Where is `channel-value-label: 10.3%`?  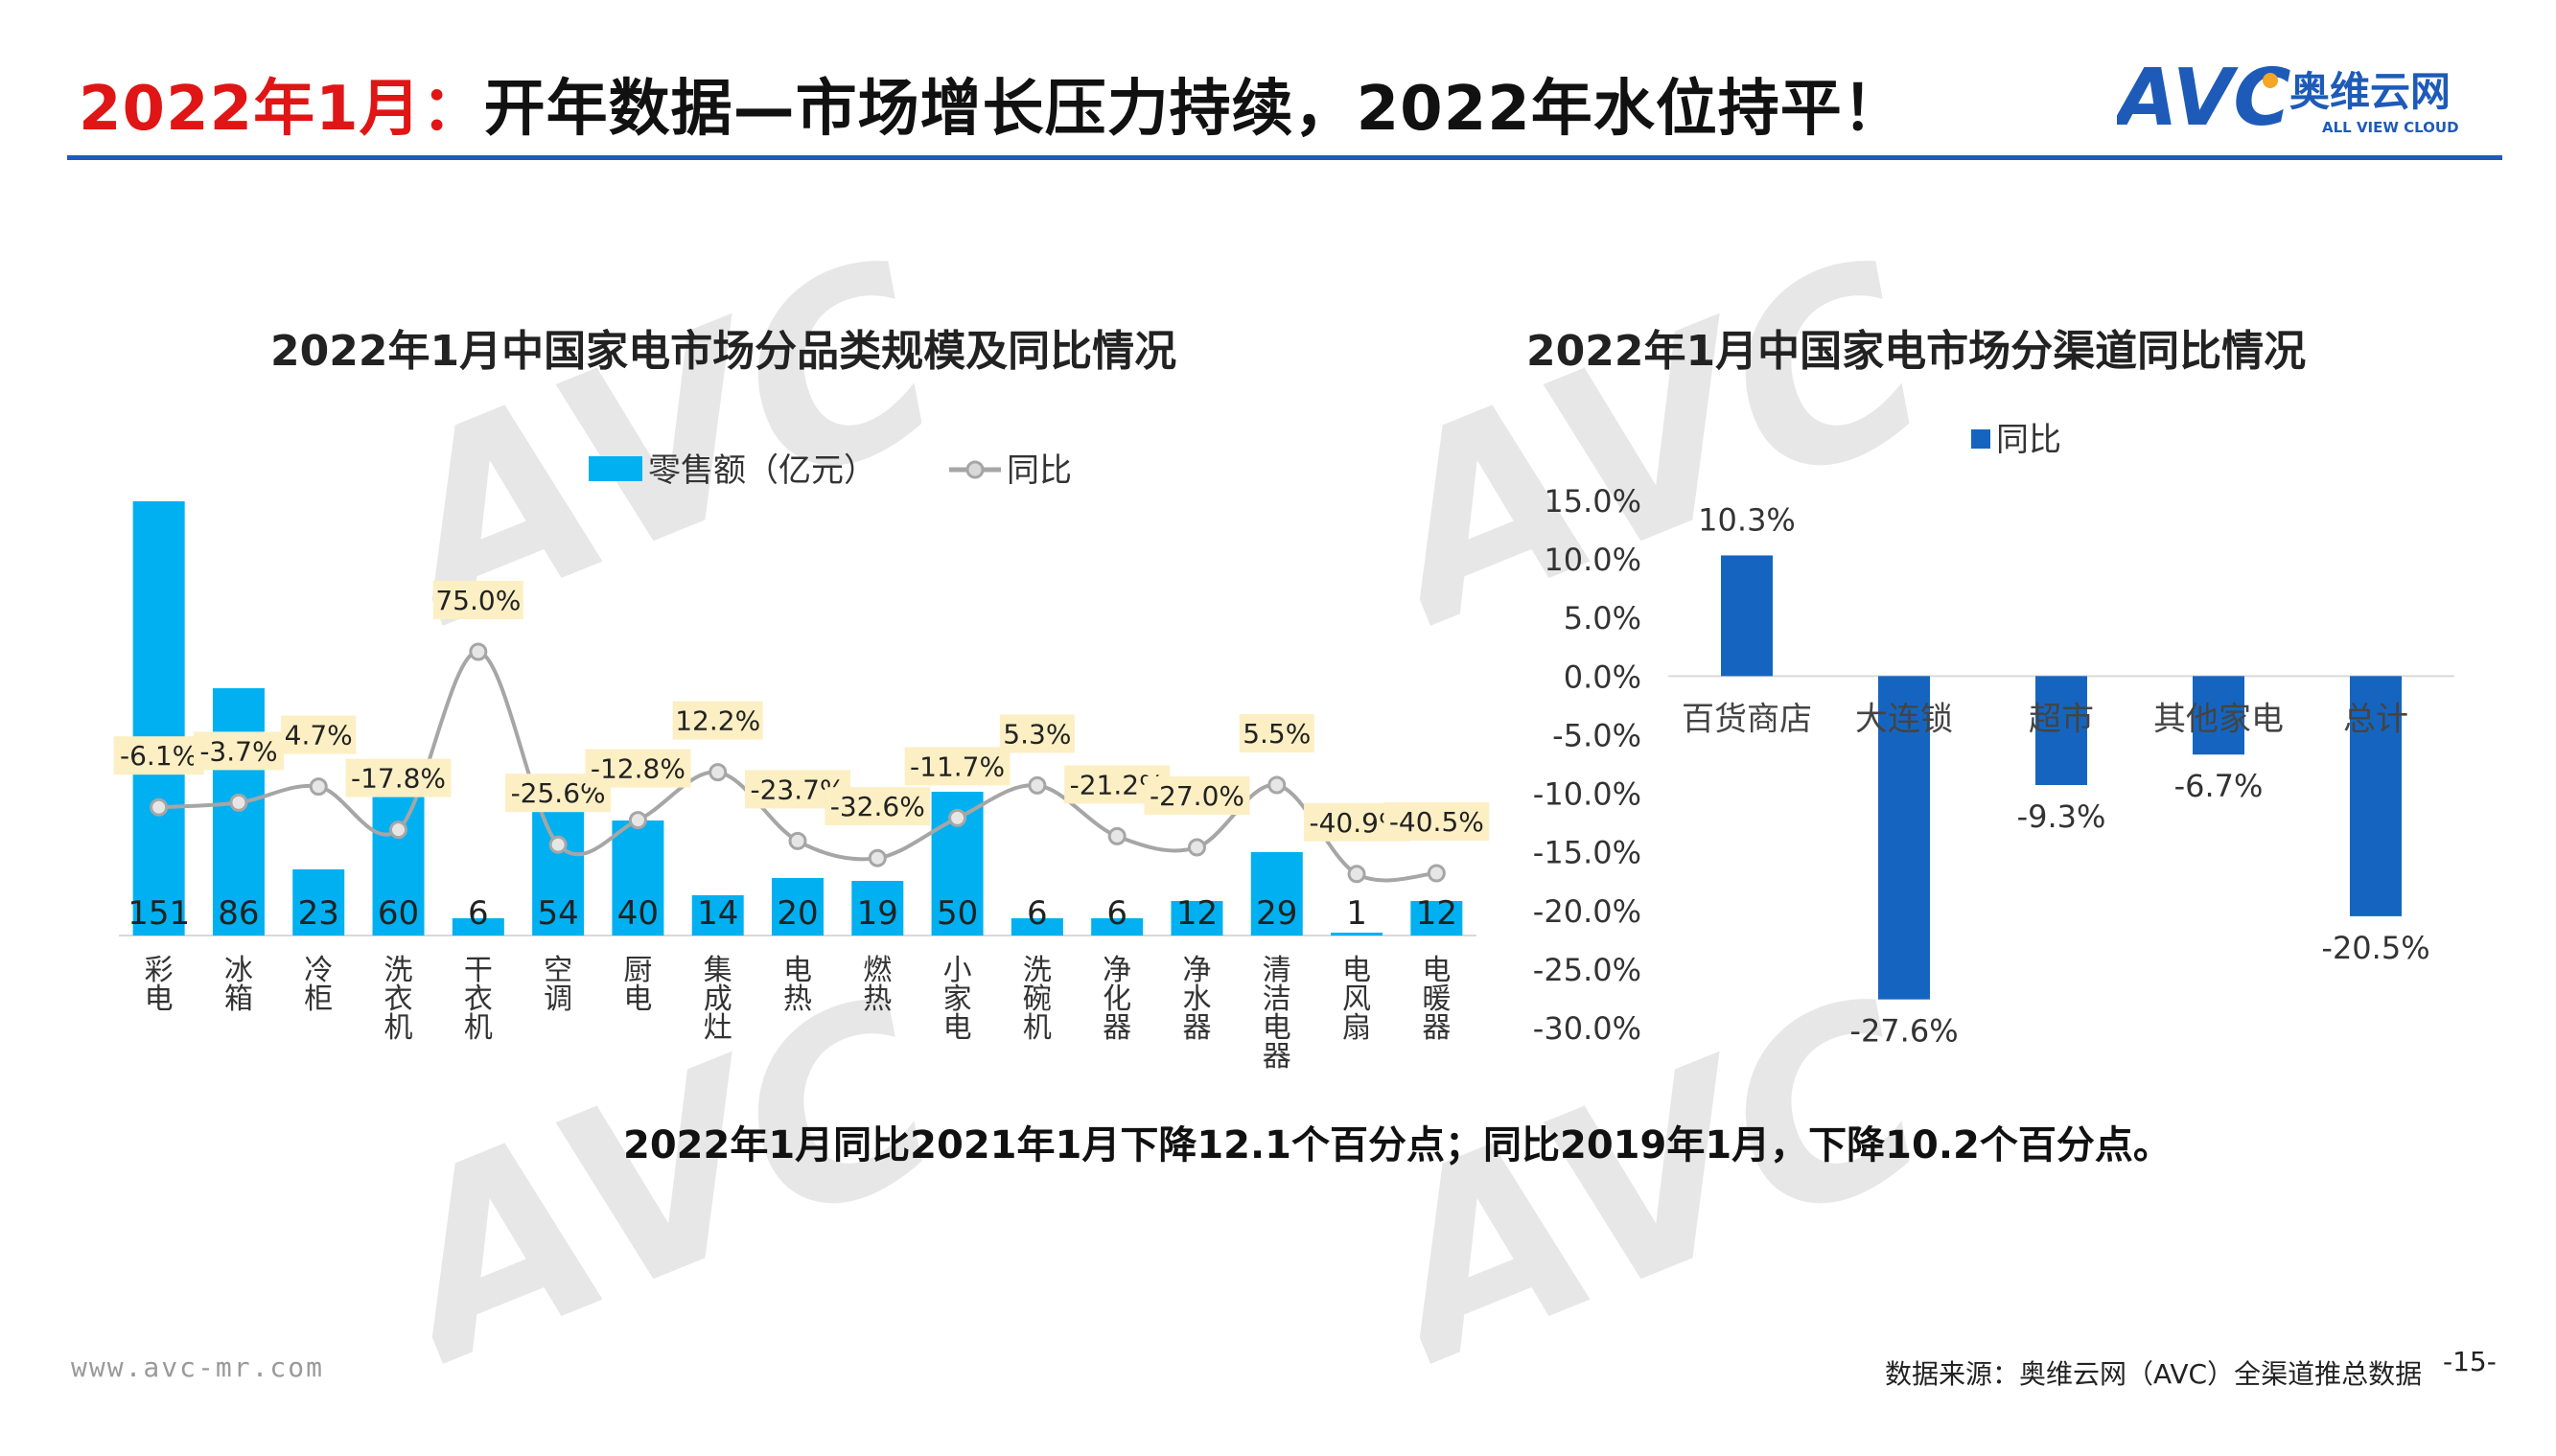
channel-value-label: 10.3% is located at coordinates (1747, 520).